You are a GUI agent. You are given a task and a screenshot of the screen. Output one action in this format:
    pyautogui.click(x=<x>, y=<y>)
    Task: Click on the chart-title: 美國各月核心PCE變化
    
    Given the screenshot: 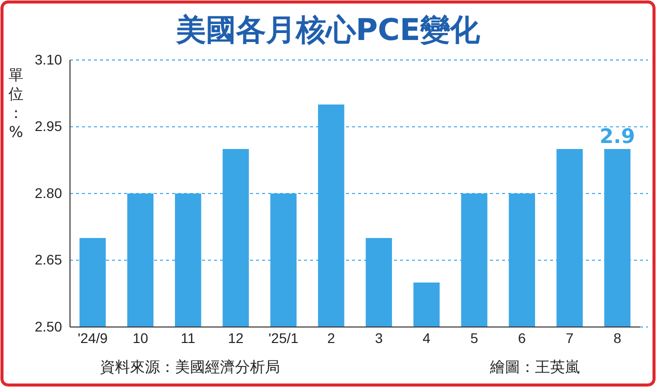 What is the action you would take?
    pyautogui.click(x=328, y=30)
    